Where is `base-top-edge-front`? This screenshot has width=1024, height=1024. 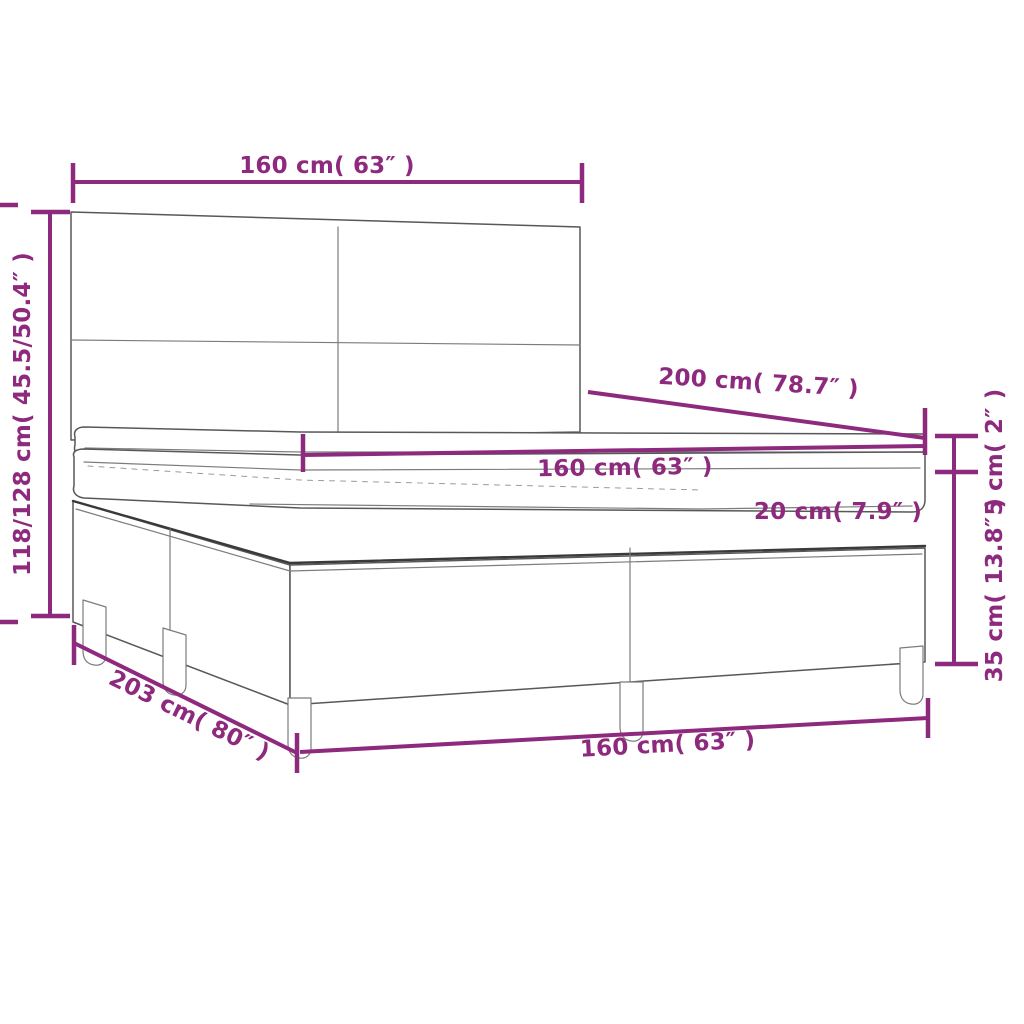 base-top-edge-front is located at coordinates (607, 554).